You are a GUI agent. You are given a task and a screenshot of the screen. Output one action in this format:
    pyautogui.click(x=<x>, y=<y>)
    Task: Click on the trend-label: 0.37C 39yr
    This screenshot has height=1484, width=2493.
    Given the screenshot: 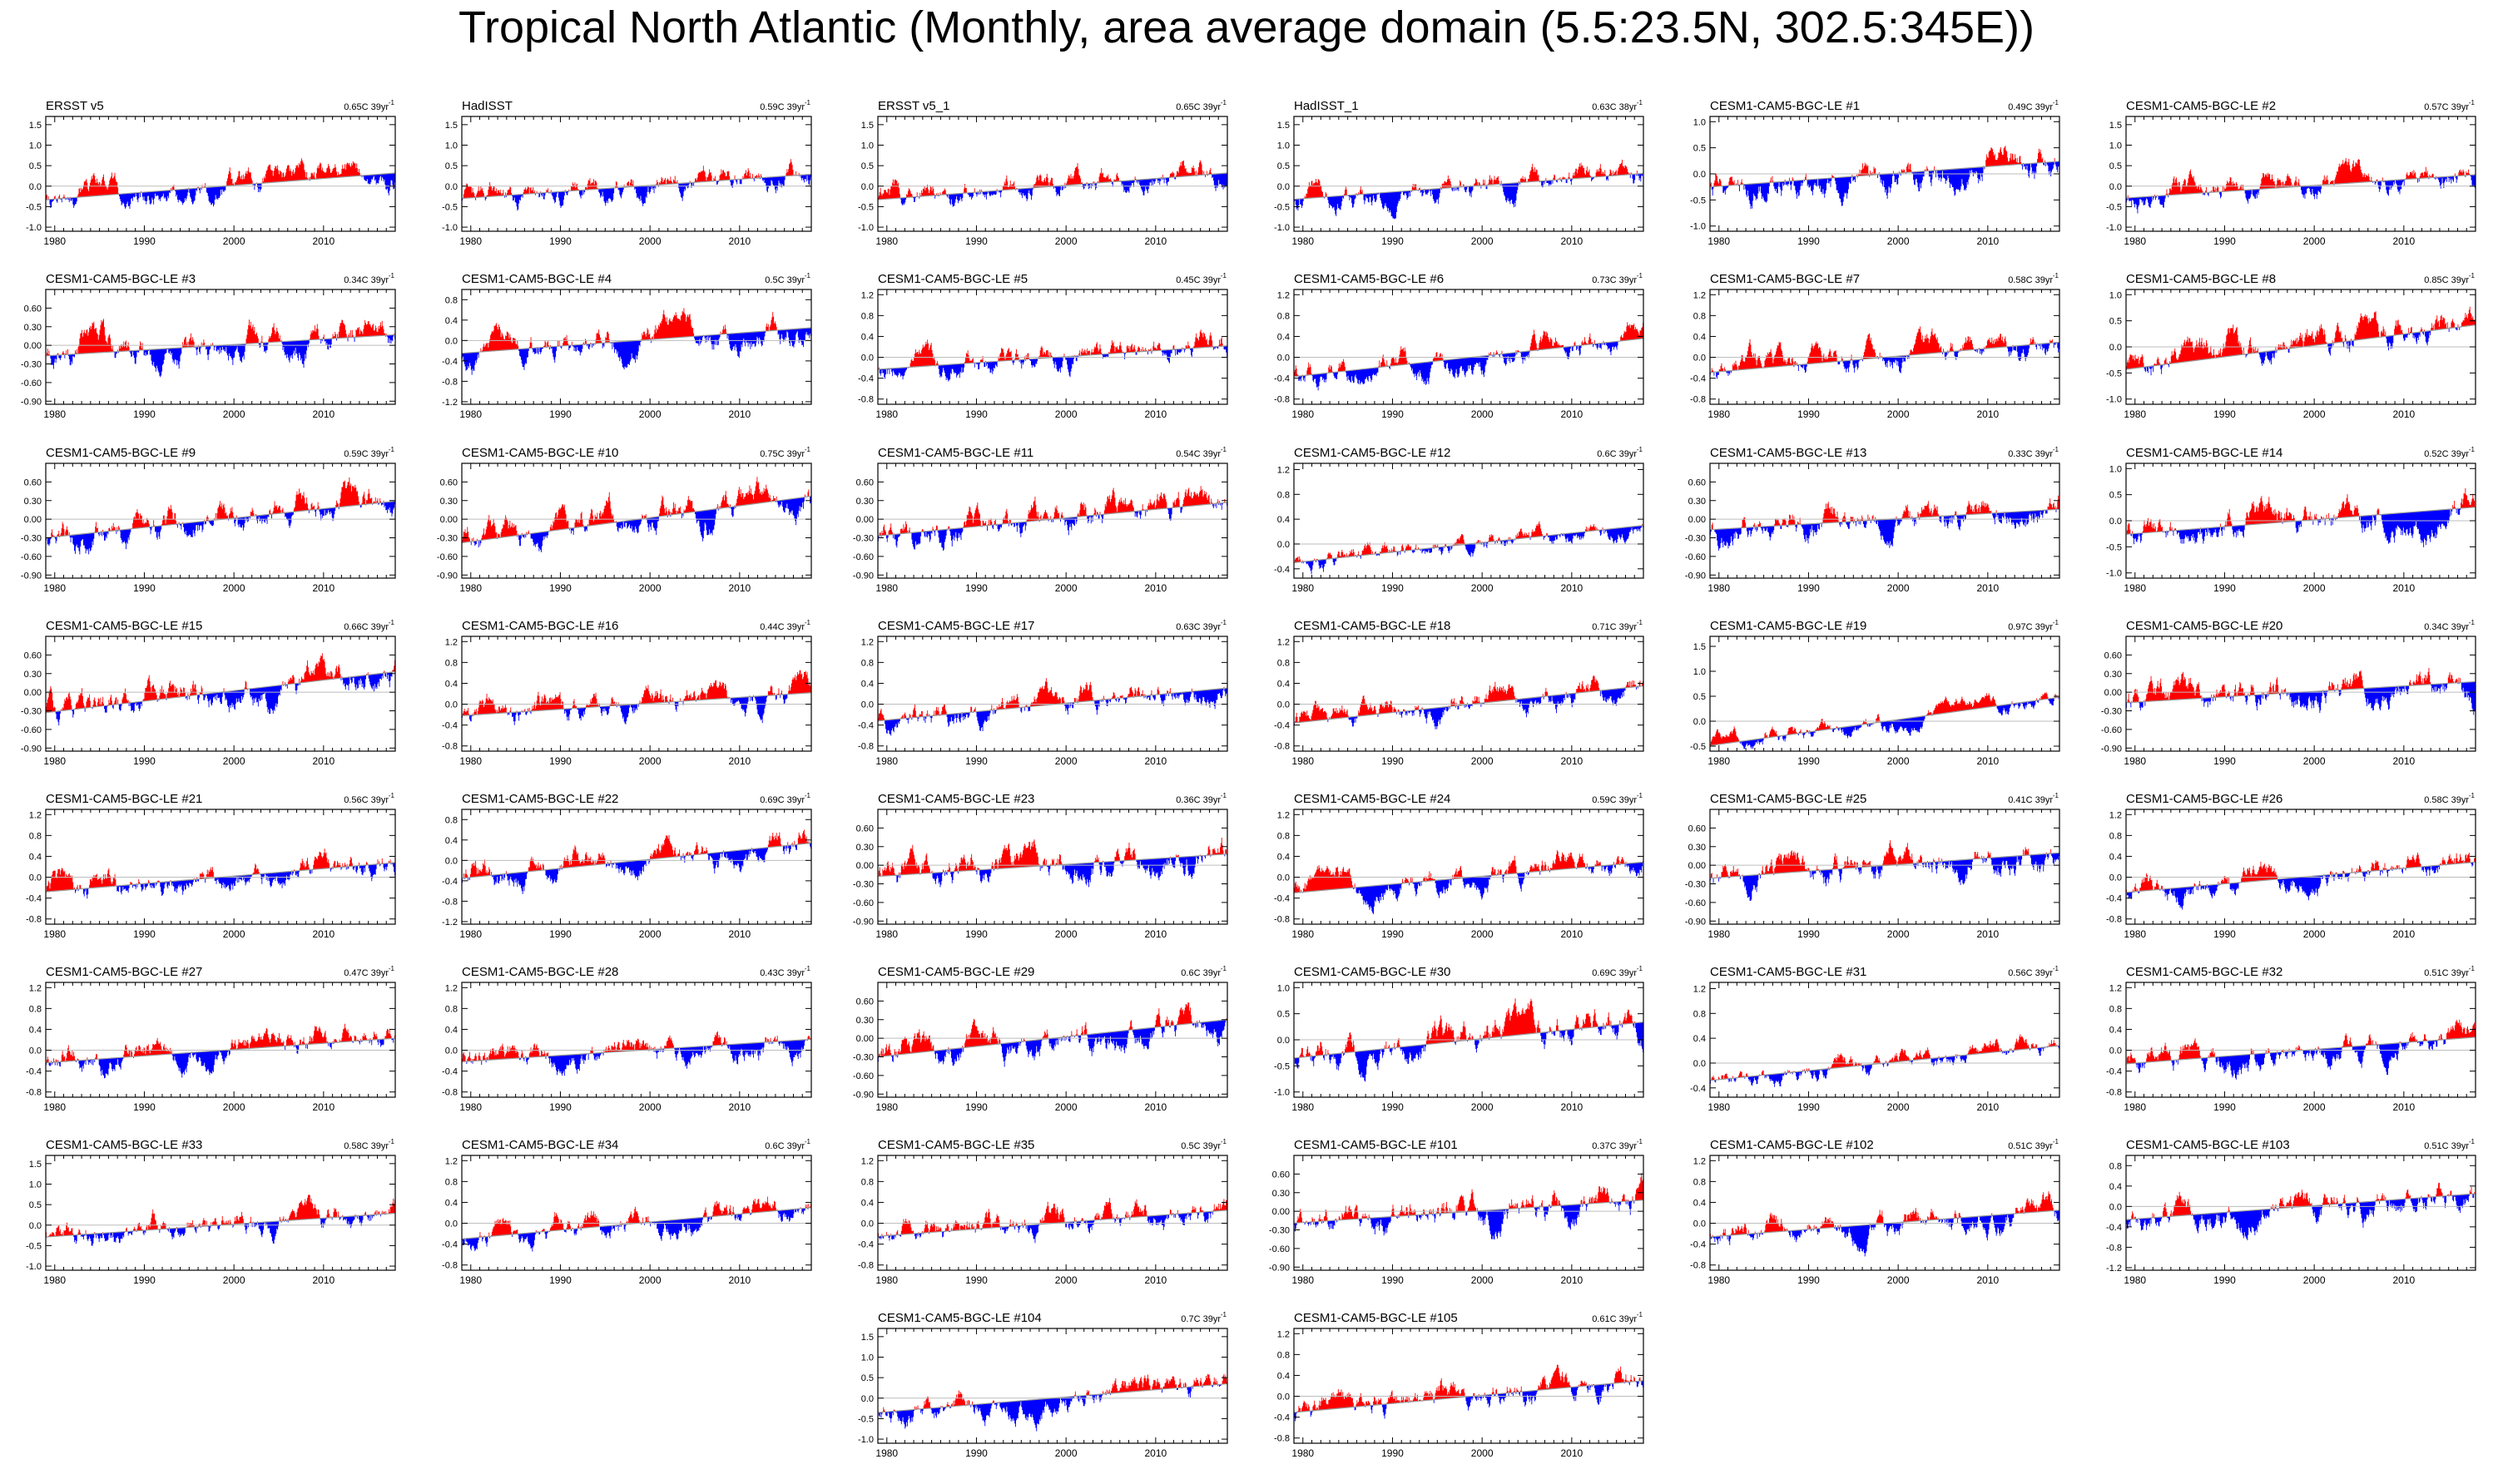 What is the action you would take?
    pyautogui.click(x=1614, y=1146)
    